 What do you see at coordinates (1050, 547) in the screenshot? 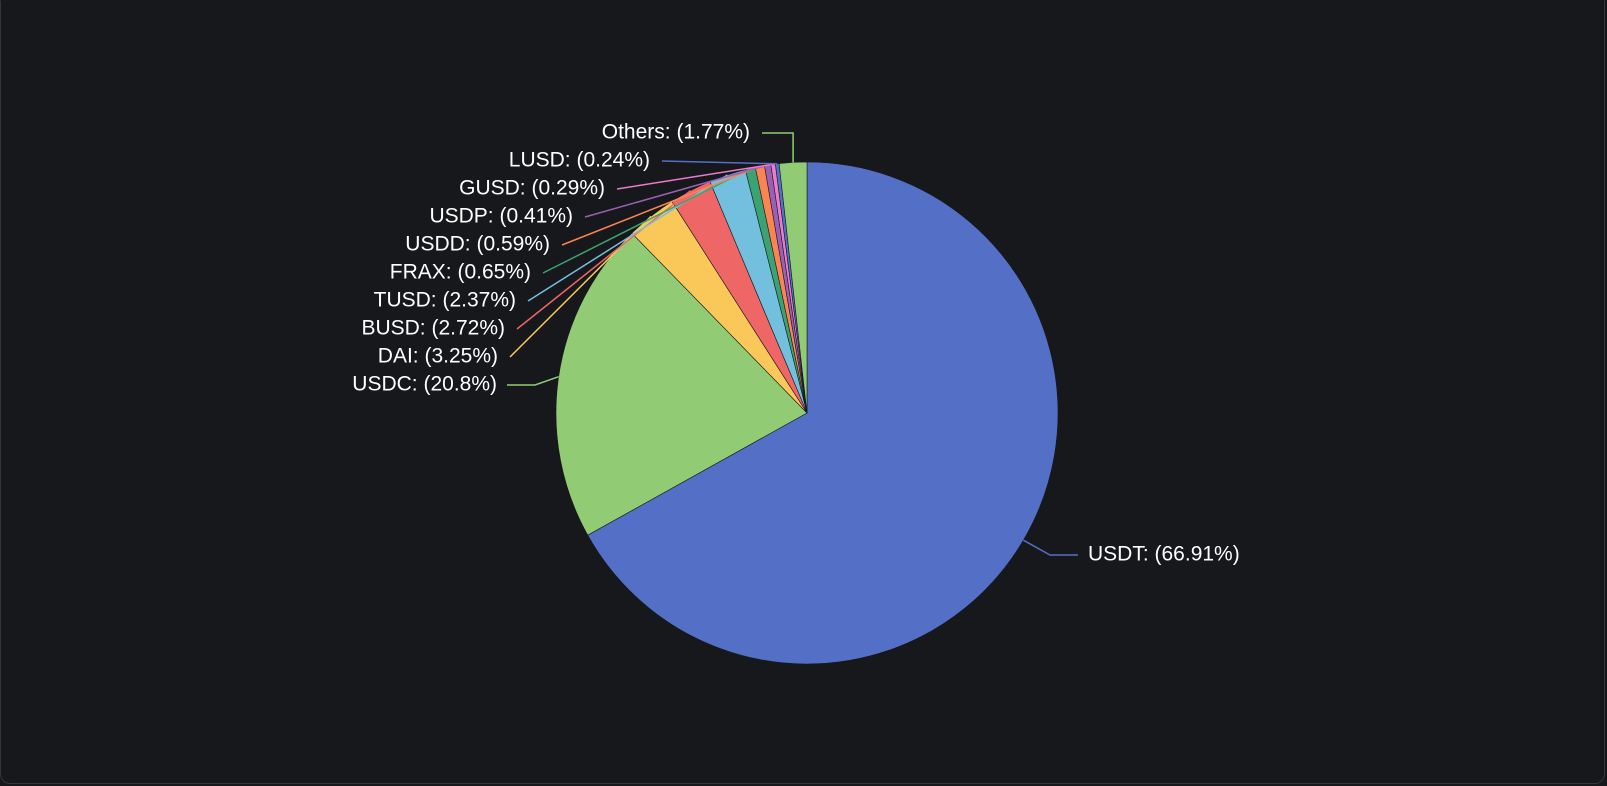
I see `leader-line-usdt` at bounding box center [1050, 547].